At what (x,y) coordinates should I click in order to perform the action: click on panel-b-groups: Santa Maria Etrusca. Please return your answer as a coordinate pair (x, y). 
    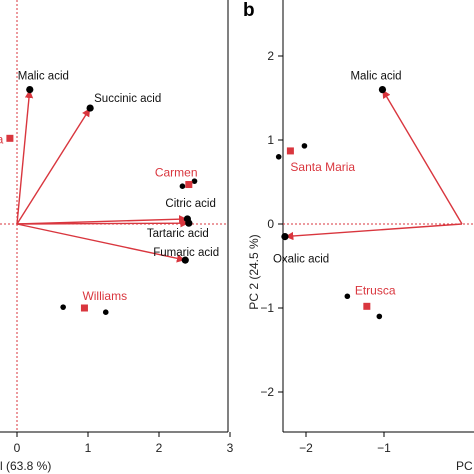
    Looking at the image, I should click on (341, 228).